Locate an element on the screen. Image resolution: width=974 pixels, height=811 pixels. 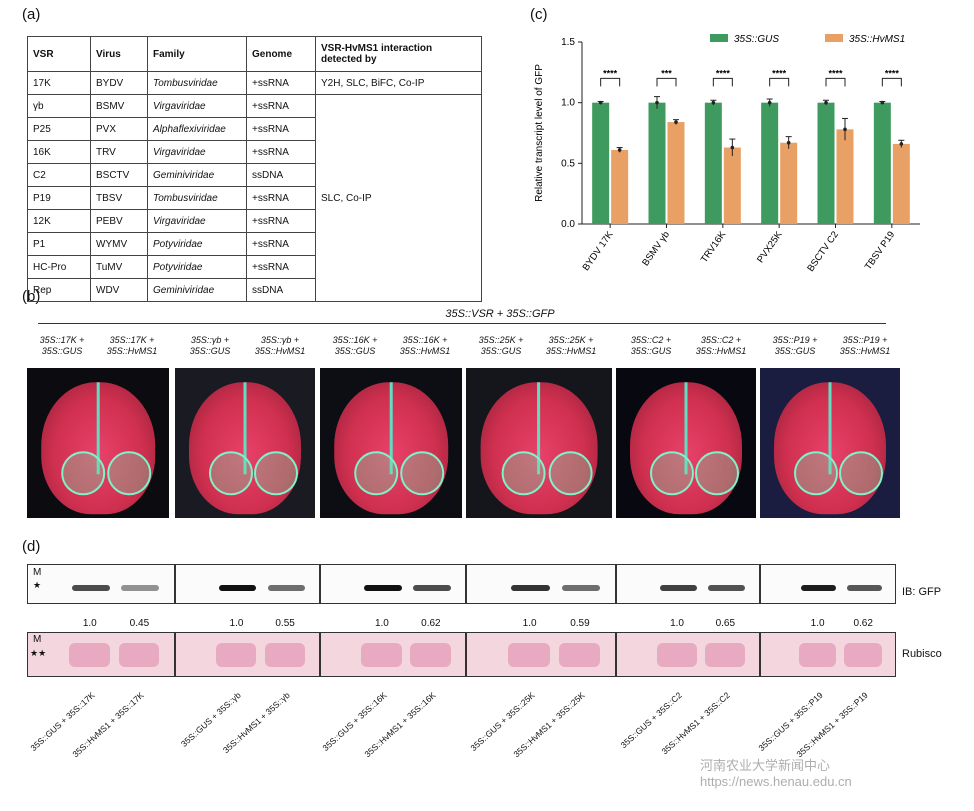
y-tick-label: 0.0 is located at coordinates (568, 224).